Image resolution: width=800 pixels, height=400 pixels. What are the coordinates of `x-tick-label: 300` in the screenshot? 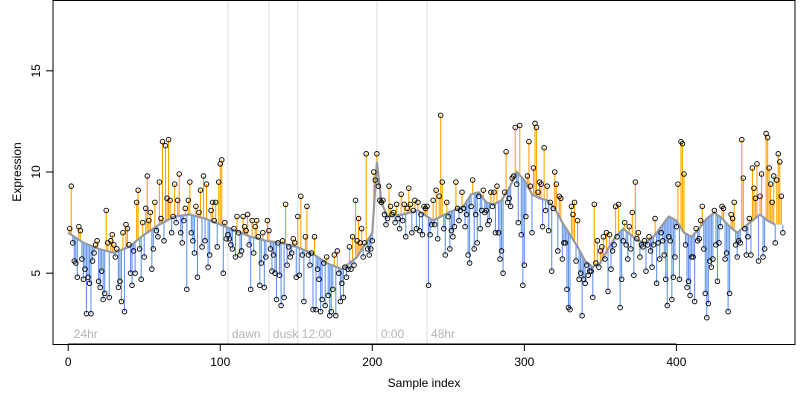 It's located at (524, 362).